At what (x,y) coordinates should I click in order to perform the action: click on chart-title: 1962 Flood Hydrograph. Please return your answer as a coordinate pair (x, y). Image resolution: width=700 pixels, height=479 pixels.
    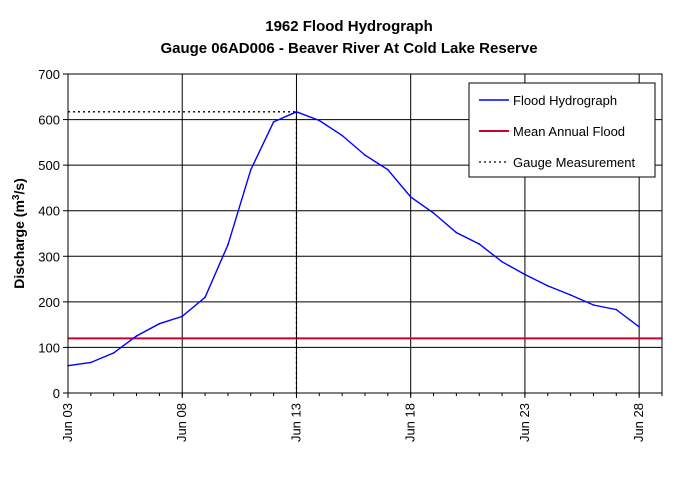
    Looking at the image, I should click on (349, 26).